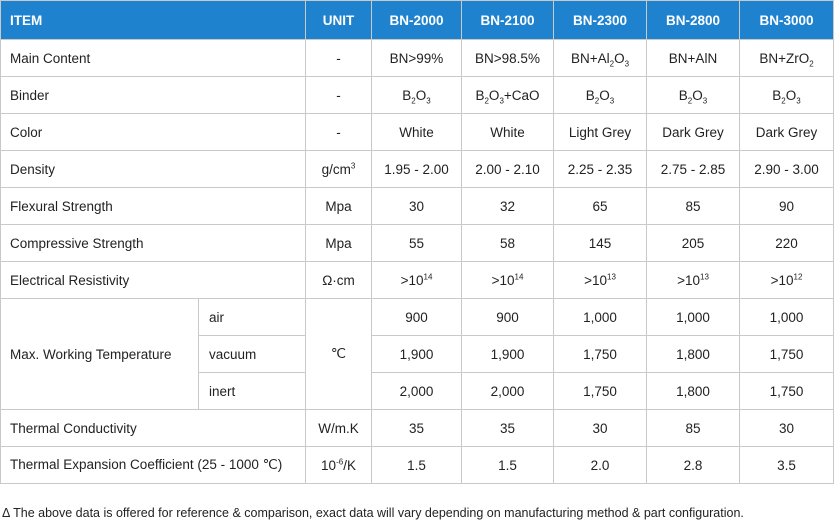 The image size is (834, 524). Describe the element at coordinates (153, 95) in the screenshot. I see `row-label: Binder` at that location.